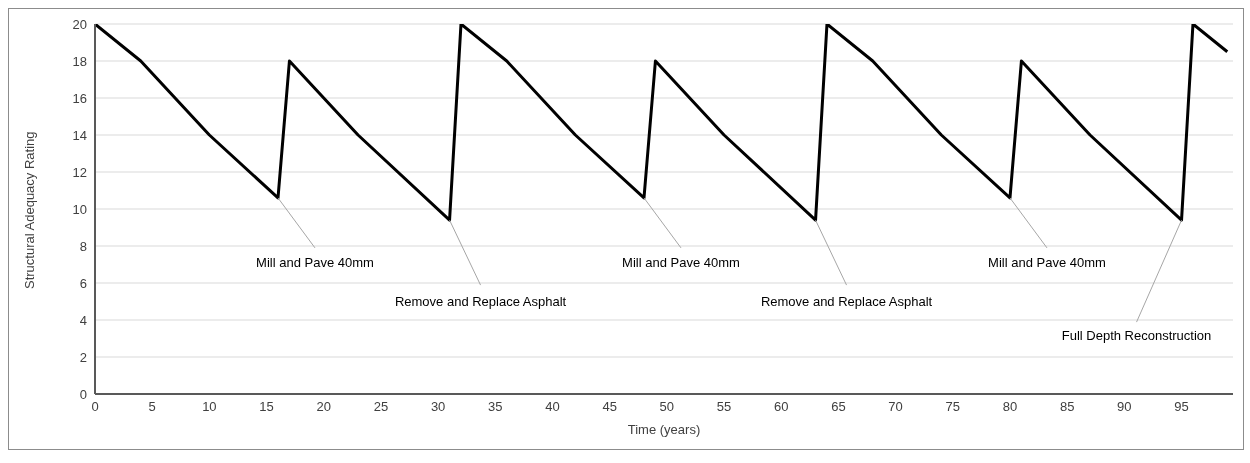  I want to click on x-tick-label: 55, so click(724, 407).